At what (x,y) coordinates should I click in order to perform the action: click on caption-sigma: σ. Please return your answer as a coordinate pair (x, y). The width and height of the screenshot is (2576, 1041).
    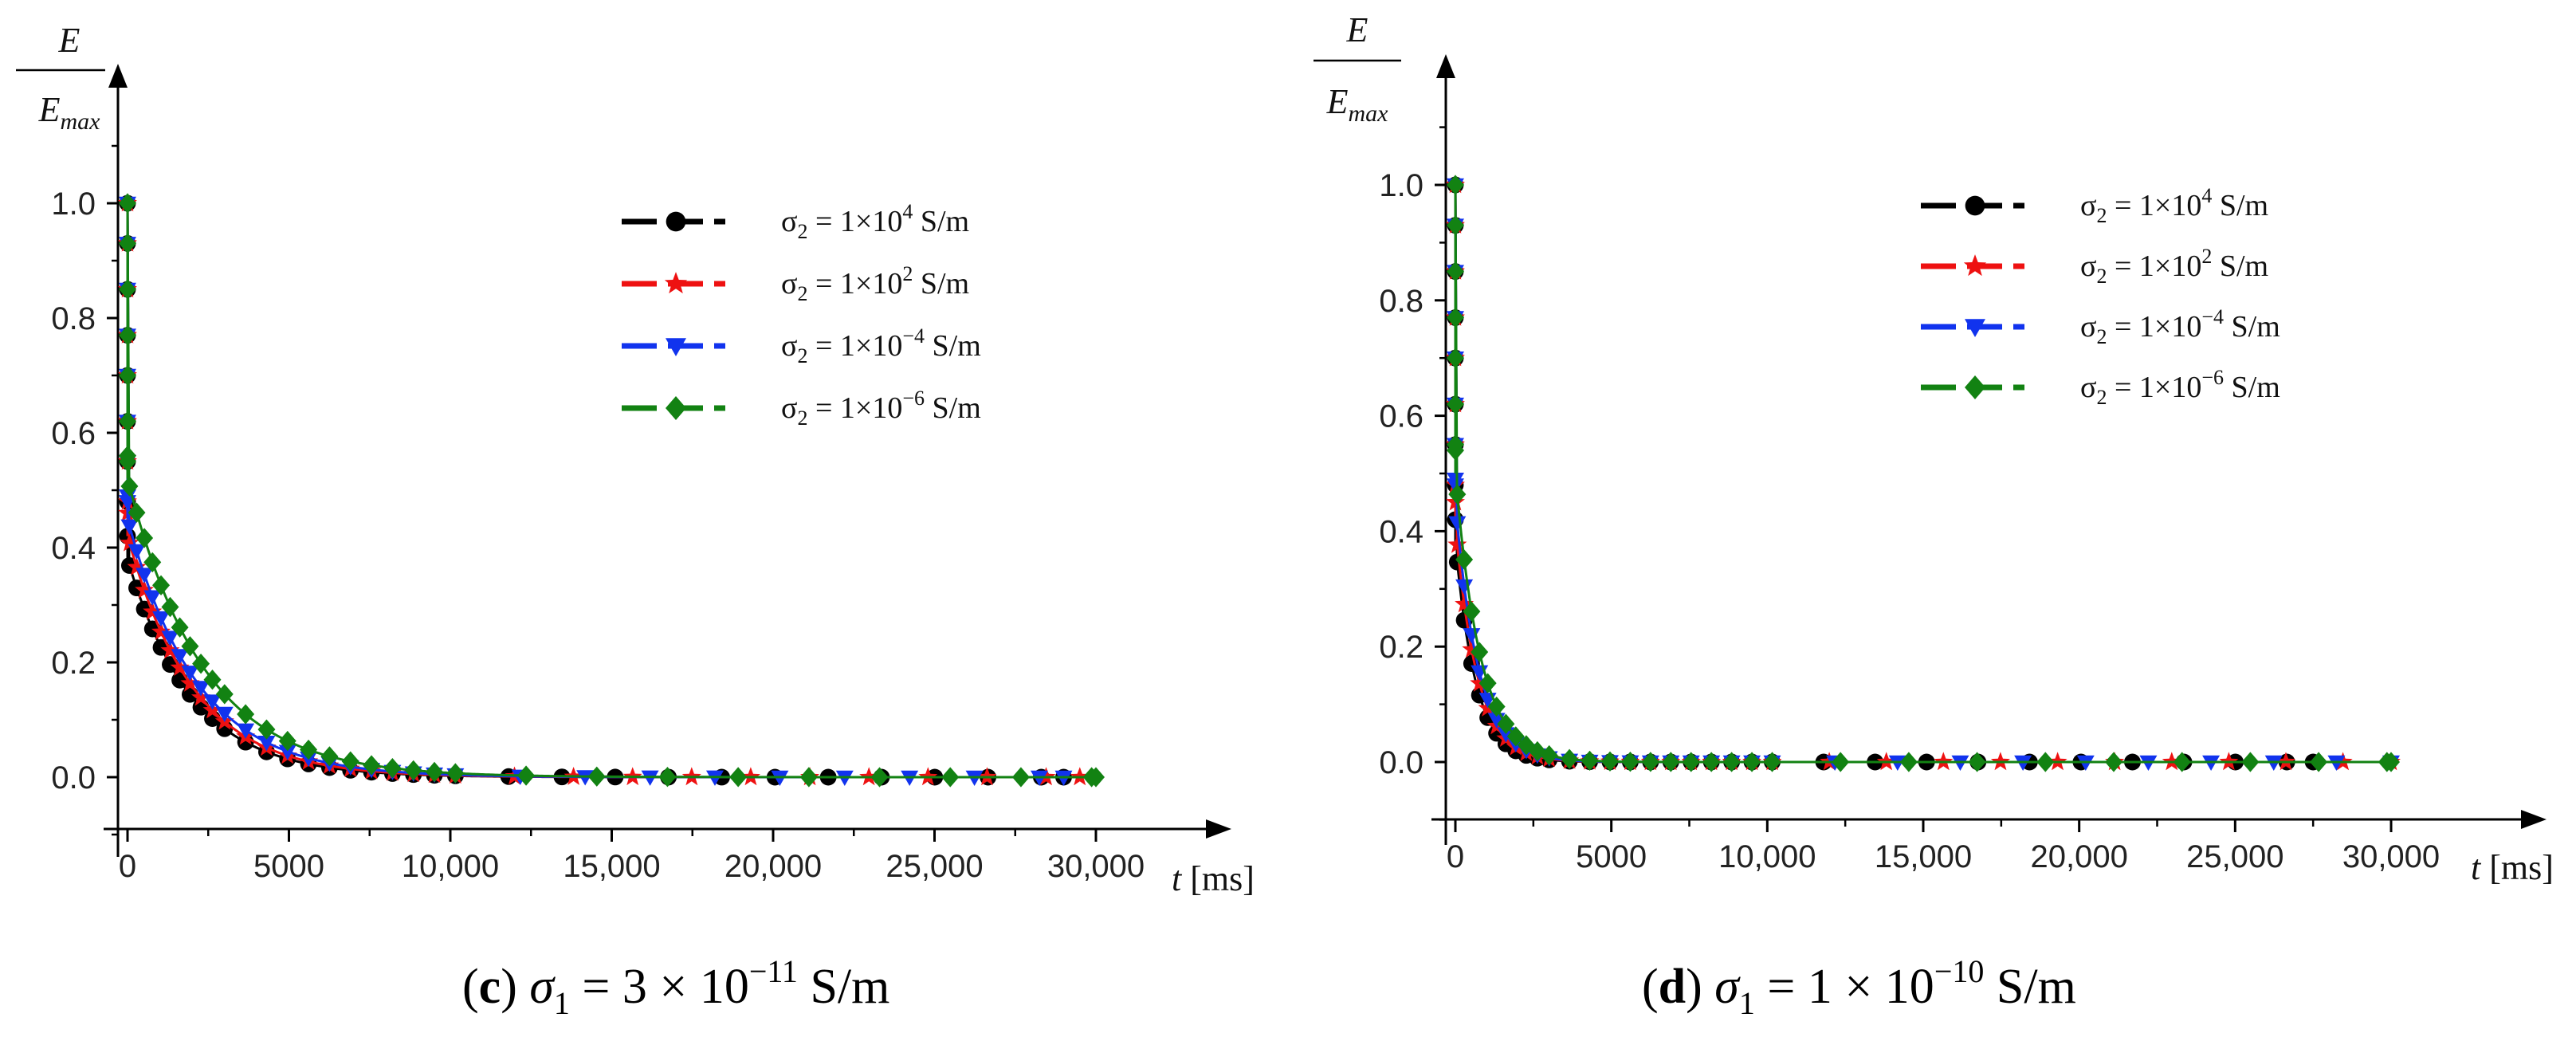
    Looking at the image, I should click on (536, 987).